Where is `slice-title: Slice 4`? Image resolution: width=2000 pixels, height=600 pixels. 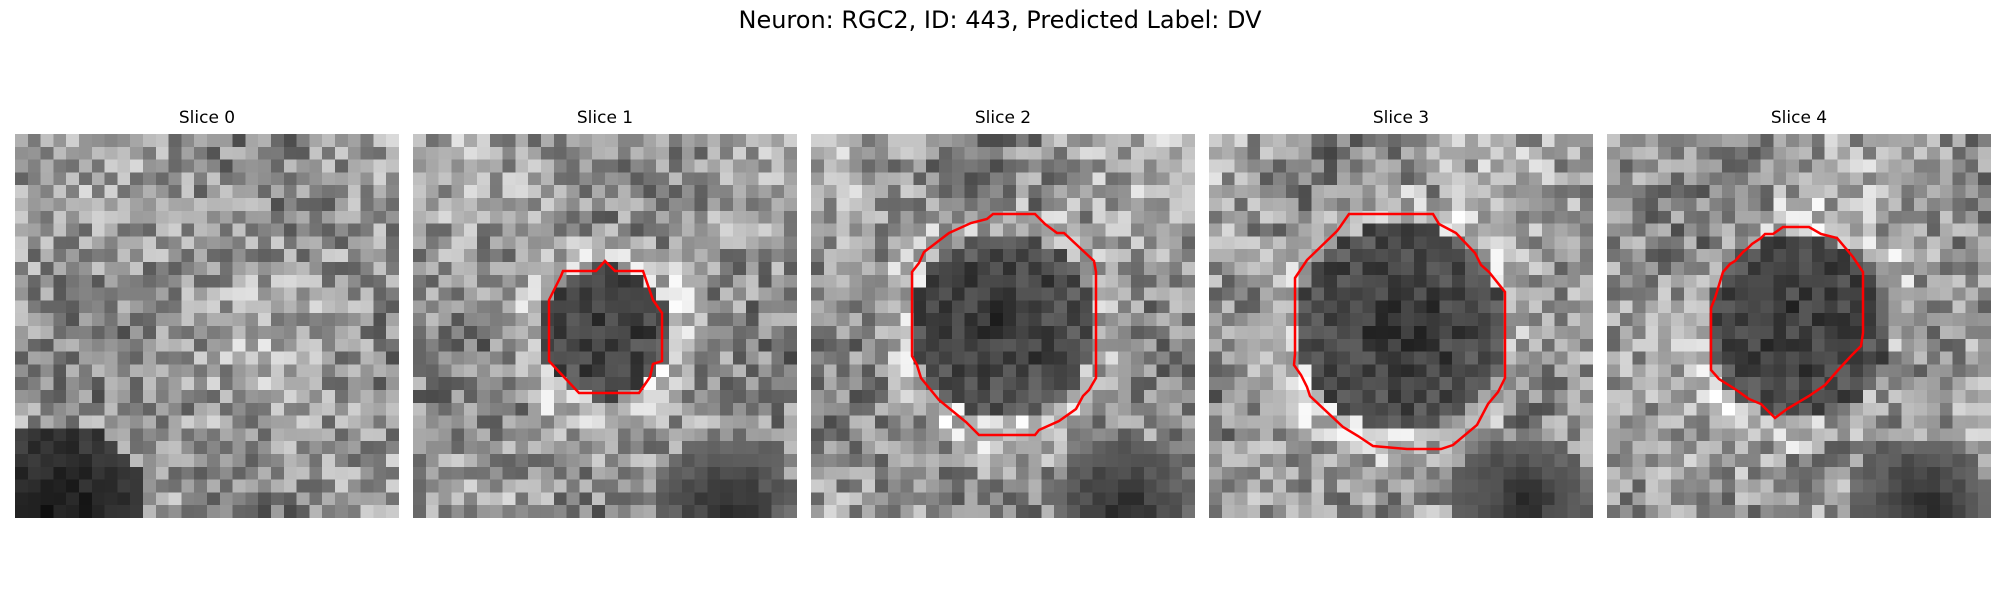 slice-title: Slice 4 is located at coordinates (1799, 118).